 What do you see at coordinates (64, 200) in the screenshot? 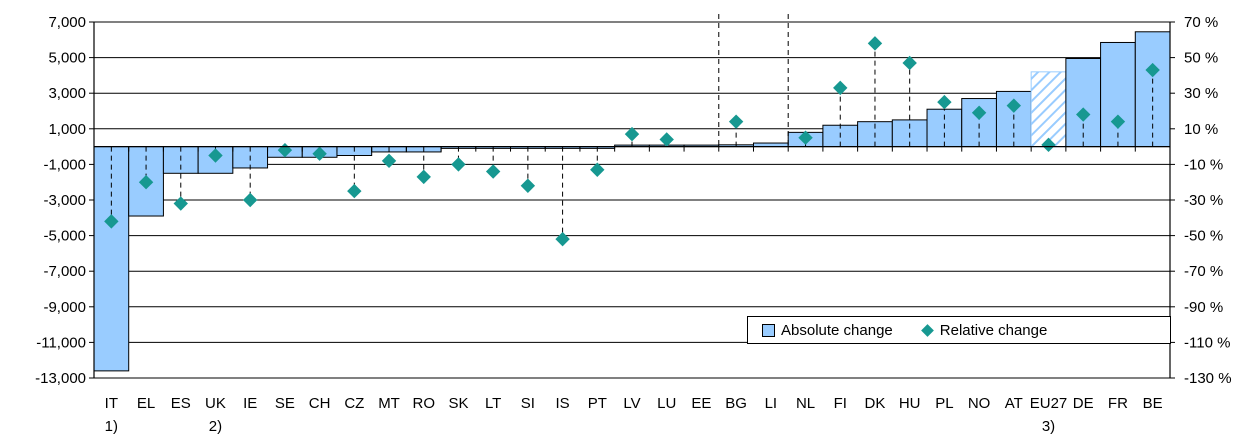
I see `left-tick-label: -3,000` at bounding box center [64, 200].